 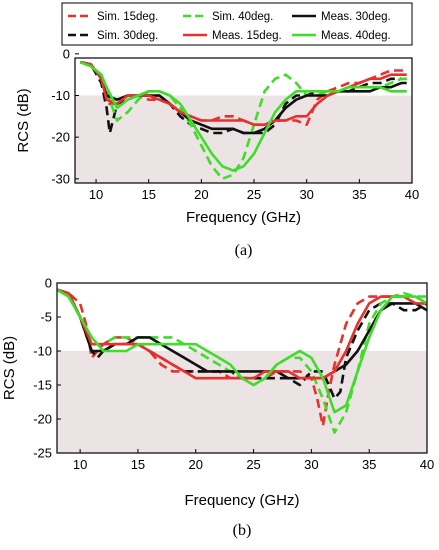 What do you see at coordinates (127, 36) in the screenshot?
I see `legend-label: Sim. 30deg.` at bounding box center [127, 36].